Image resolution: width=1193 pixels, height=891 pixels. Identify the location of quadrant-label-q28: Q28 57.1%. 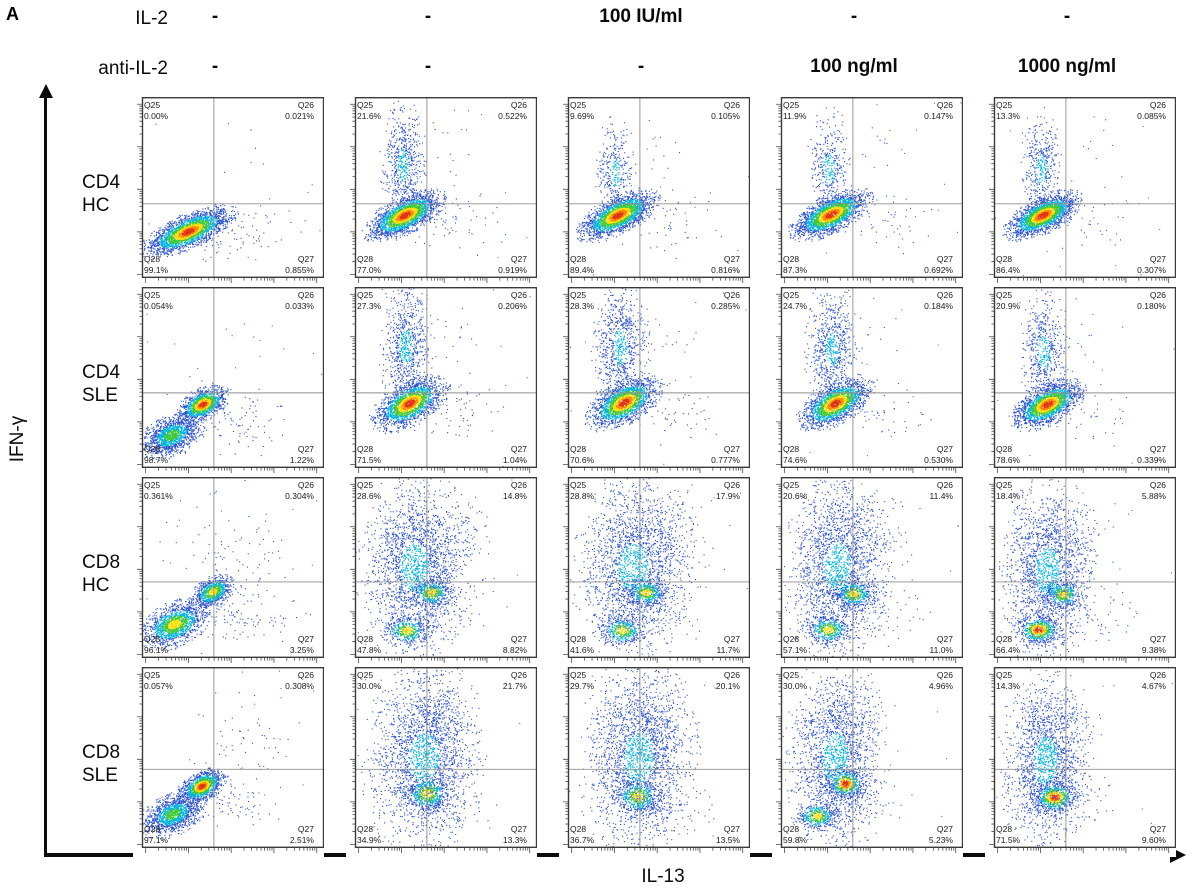
(795, 645).